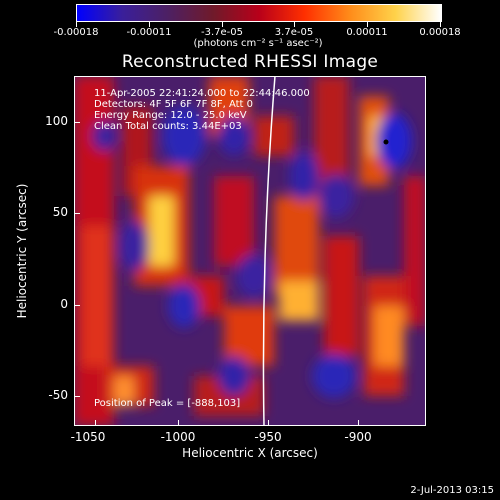 The image size is (500, 500). I want to click on y-tick-label: 0, so click(64, 304).